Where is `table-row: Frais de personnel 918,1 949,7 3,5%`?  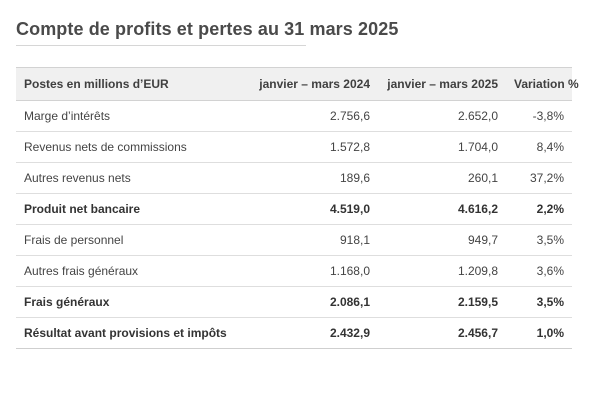 table-row: Frais de personnel 918,1 949,7 3,5% is located at coordinates (294, 240).